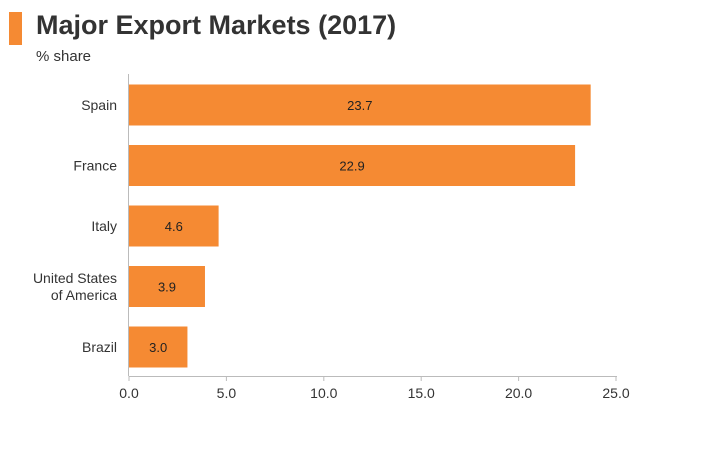 The image size is (701, 450). I want to click on category-label-2: France, so click(95, 166).